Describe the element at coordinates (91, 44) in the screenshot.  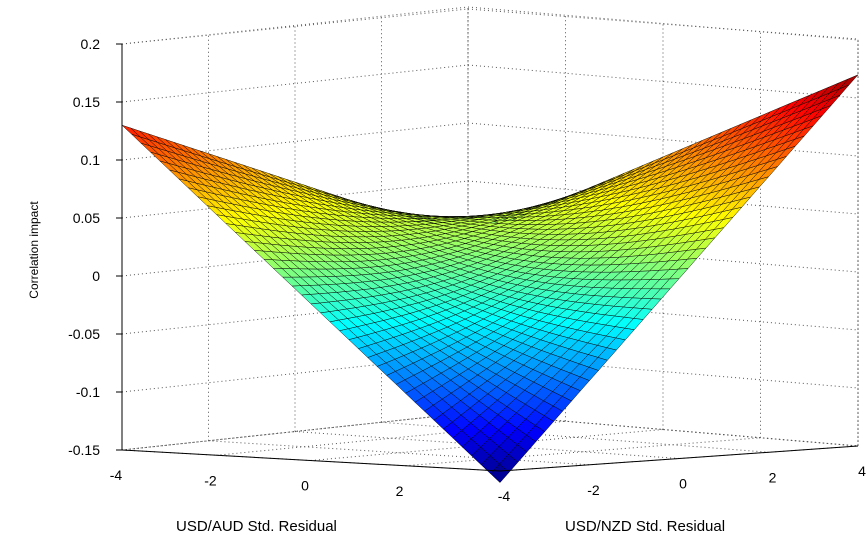
I see `z-tick-label: 0.2` at that location.